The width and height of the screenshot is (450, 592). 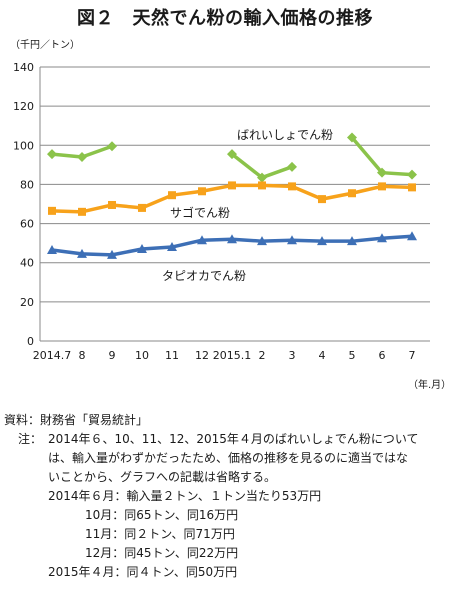 I want to click on x-tick-label: 9, so click(x=112, y=355).